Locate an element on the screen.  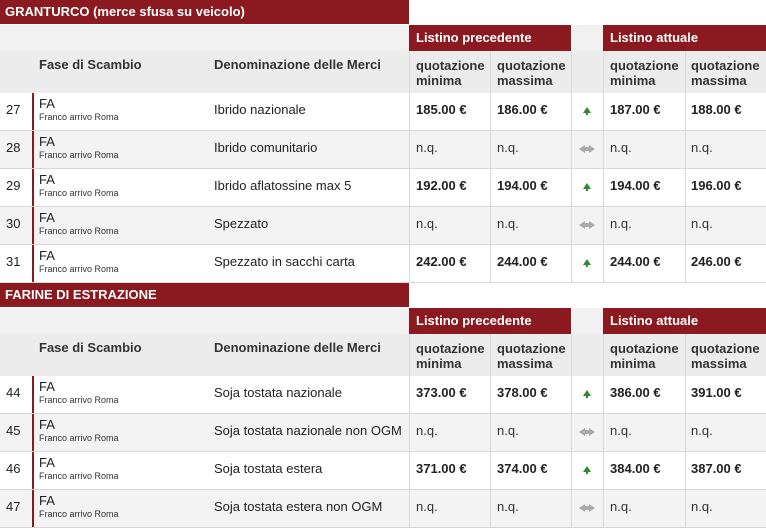
curr-min-value: 386.00 € is located at coordinates (635, 392).